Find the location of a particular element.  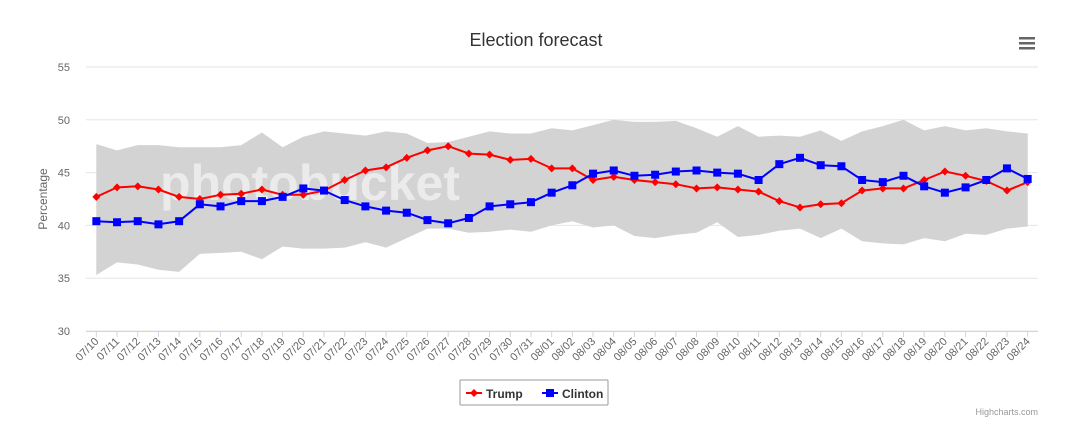

legend-item-clinton: Clinton is located at coordinates (572, 394).